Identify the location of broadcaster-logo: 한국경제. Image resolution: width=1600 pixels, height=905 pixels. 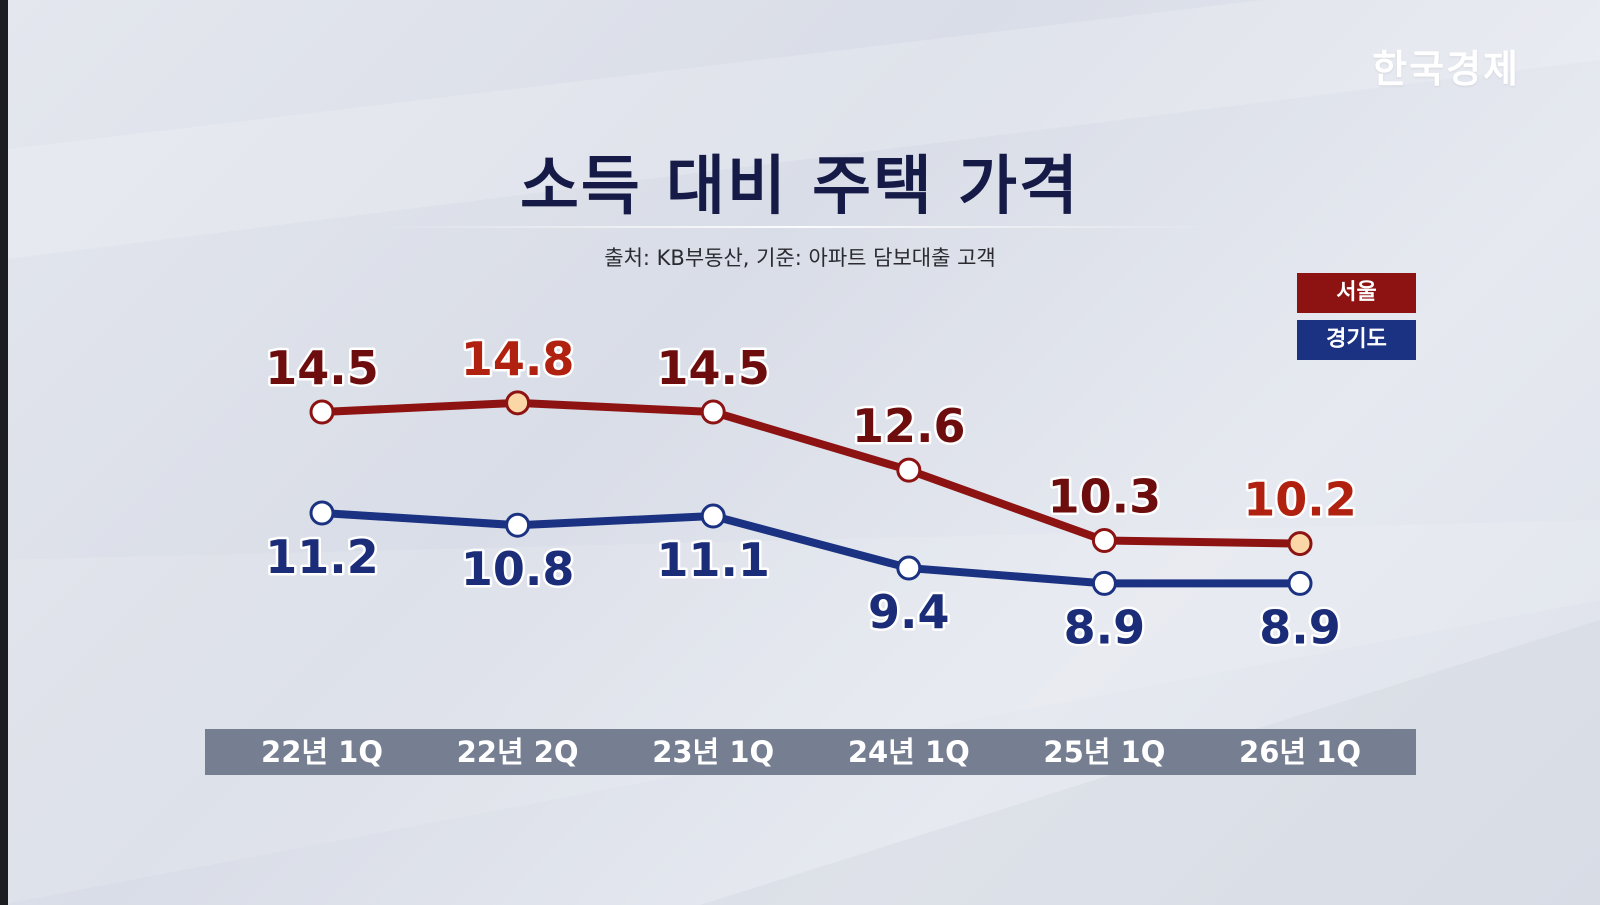
(1446, 68).